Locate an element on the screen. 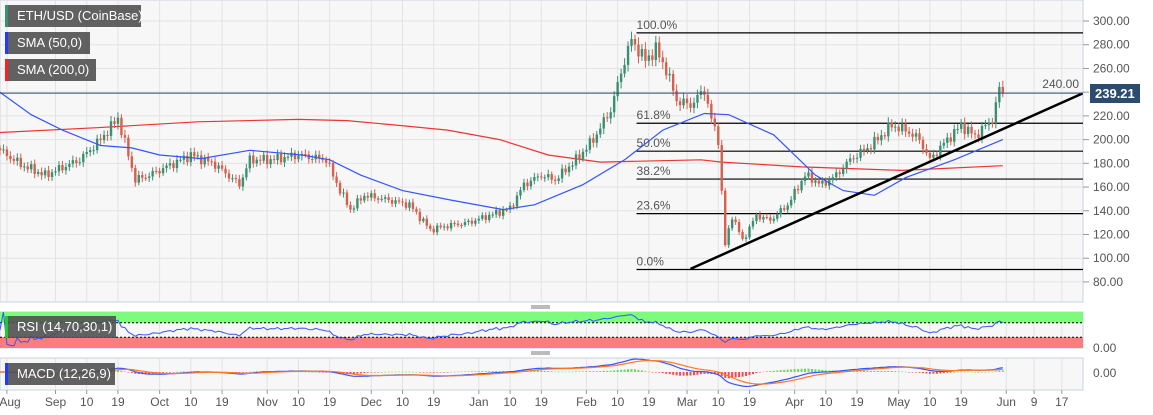 This screenshot has width=1153, height=415. legend-instrument: ETH/USD (CoinBase) is located at coordinates (74, 16).